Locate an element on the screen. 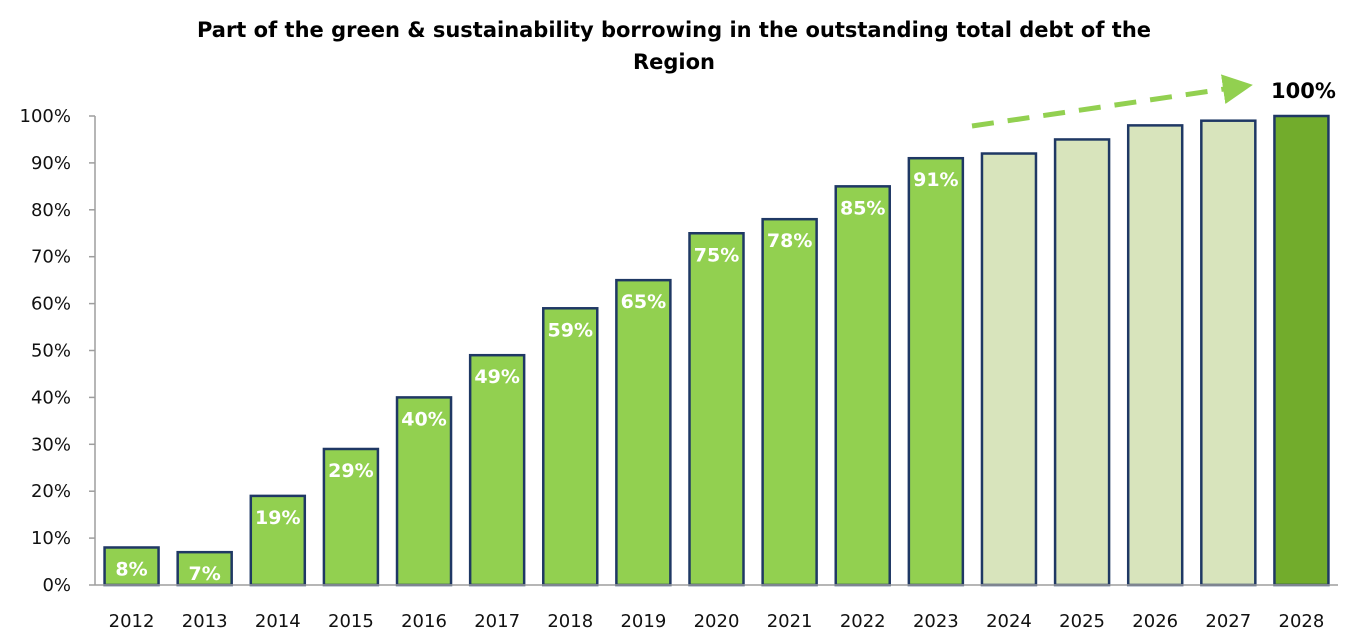 The height and width of the screenshot is (632, 1348). x-tick-label: 2020 is located at coordinates (717, 621).